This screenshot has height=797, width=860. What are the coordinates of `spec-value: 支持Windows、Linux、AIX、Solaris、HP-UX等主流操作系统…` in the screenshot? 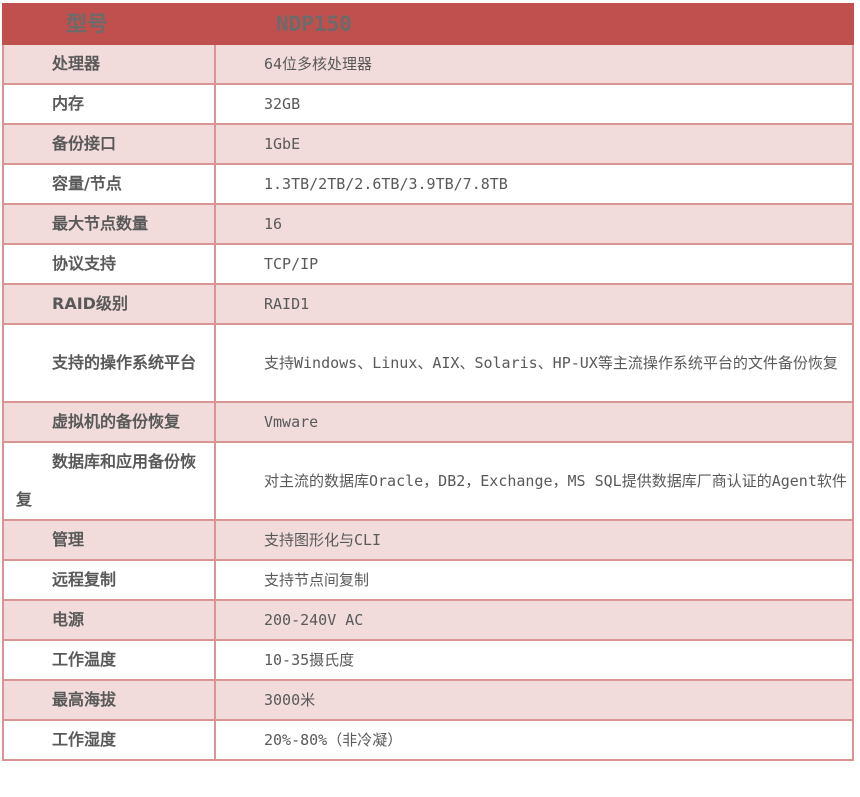 It's located at (534, 363).